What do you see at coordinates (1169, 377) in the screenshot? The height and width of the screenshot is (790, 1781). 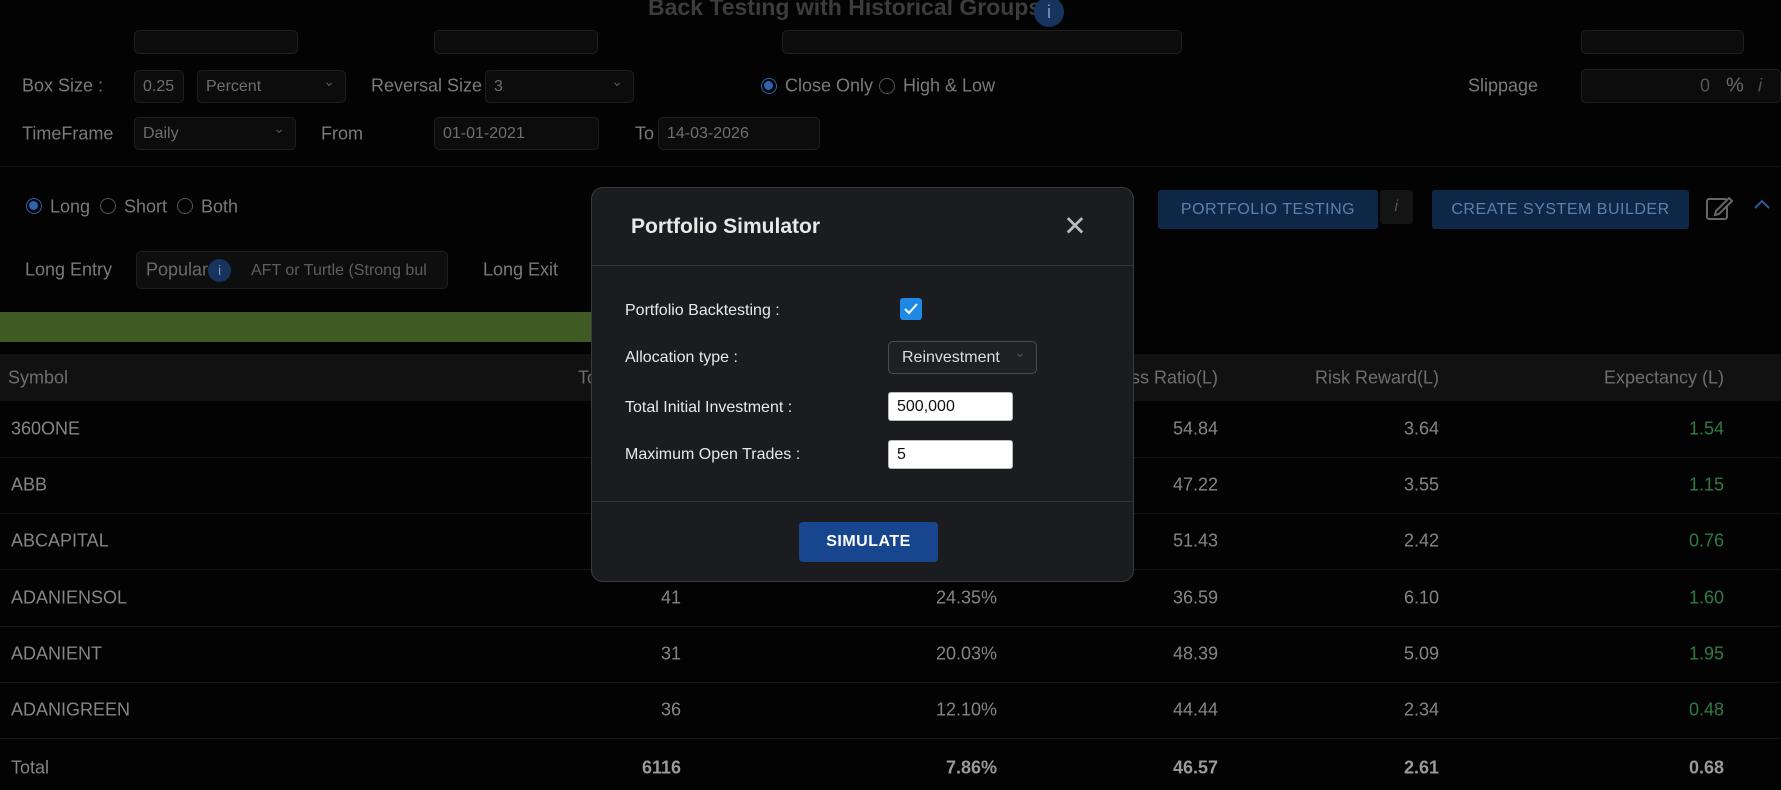 I see `column-header: ess Ratio(L)` at bounding box center [1169, 377].